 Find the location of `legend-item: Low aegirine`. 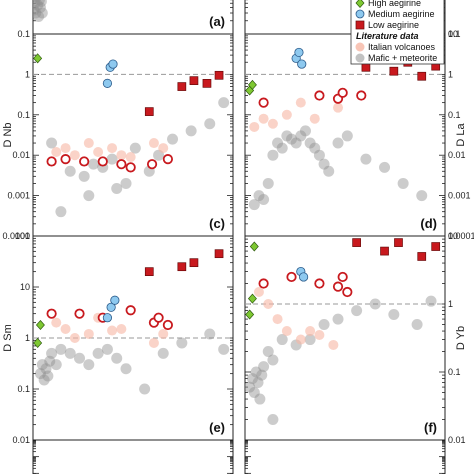

legend-item: Low aegirine is located at coordinates (387, 25).